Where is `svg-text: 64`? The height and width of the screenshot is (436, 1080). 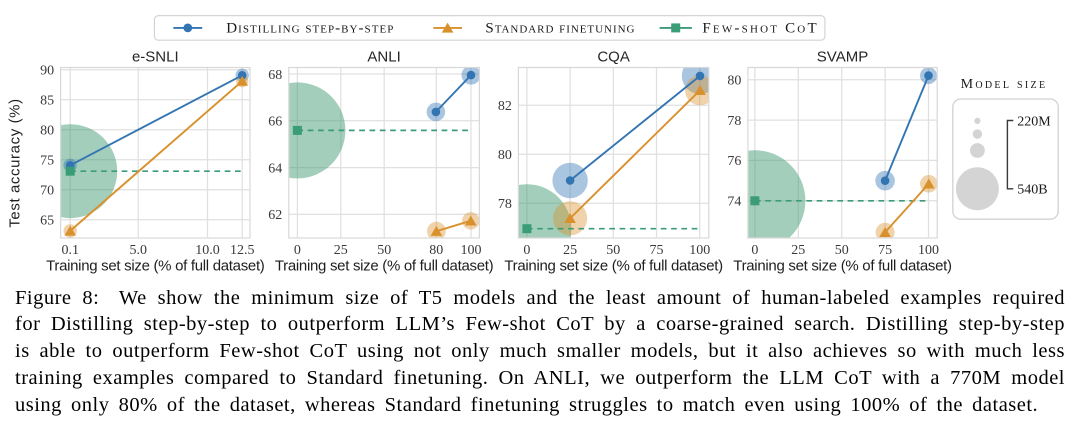 svg-text: 64 is located at coordinates (275, 168).